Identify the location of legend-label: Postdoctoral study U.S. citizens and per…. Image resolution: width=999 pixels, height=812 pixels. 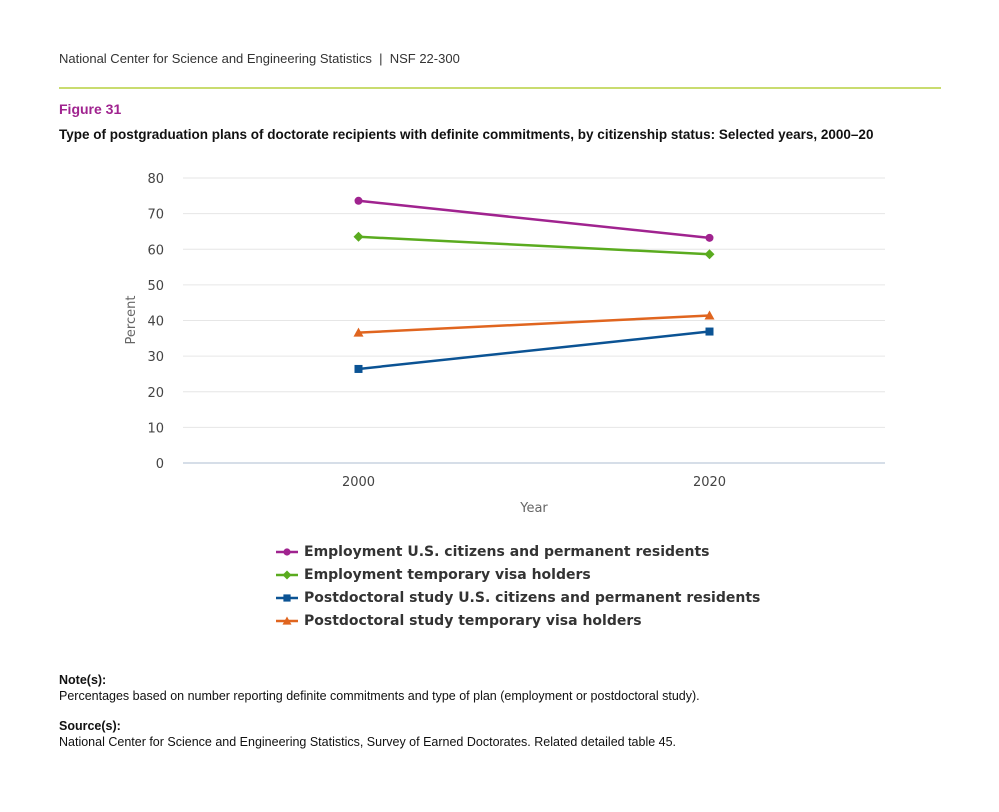
(532, 597).